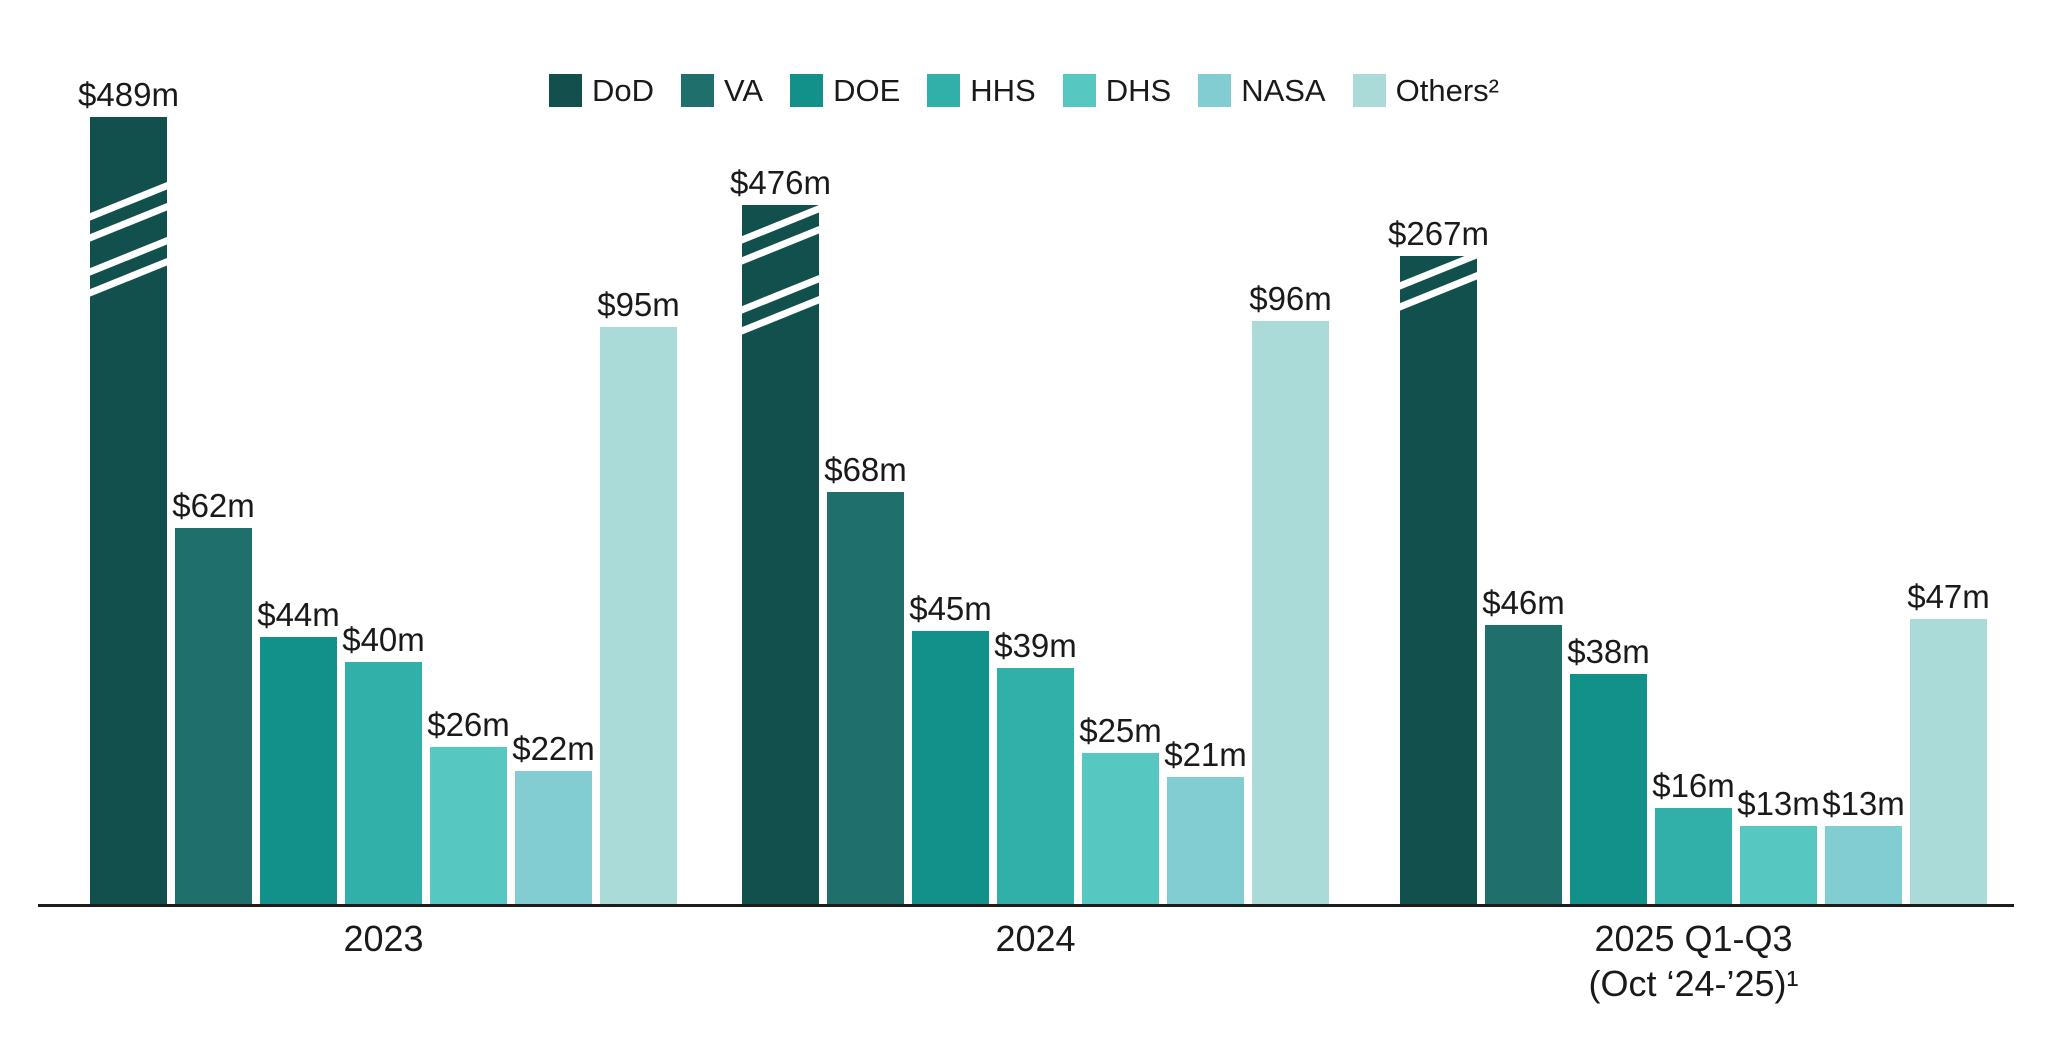 This screenshot has height=1040, width=2048. Describe the element at coordinates (1693, 938) in the screenshot. I see `x-axis-category-label-line: 2025 Q1-Q3` at that location.